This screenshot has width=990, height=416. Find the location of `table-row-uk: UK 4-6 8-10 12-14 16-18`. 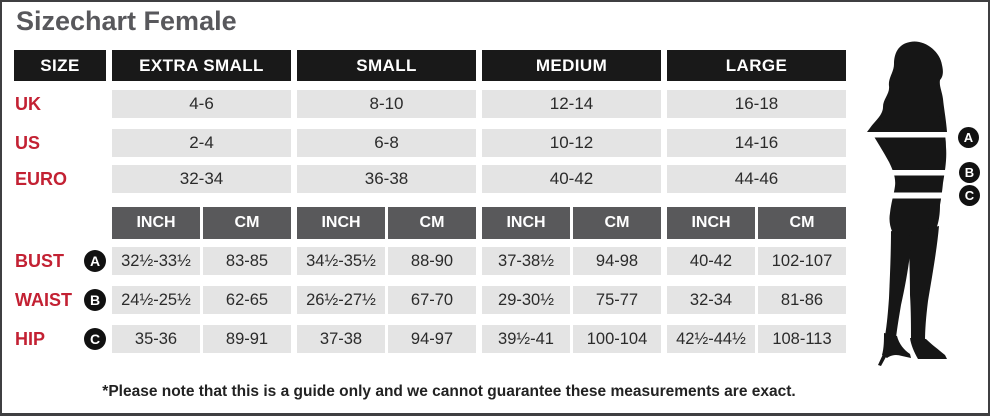

table-row-uk: UK 4-6 8-10 12-14 16-18 is located at coordinates (430, 104).